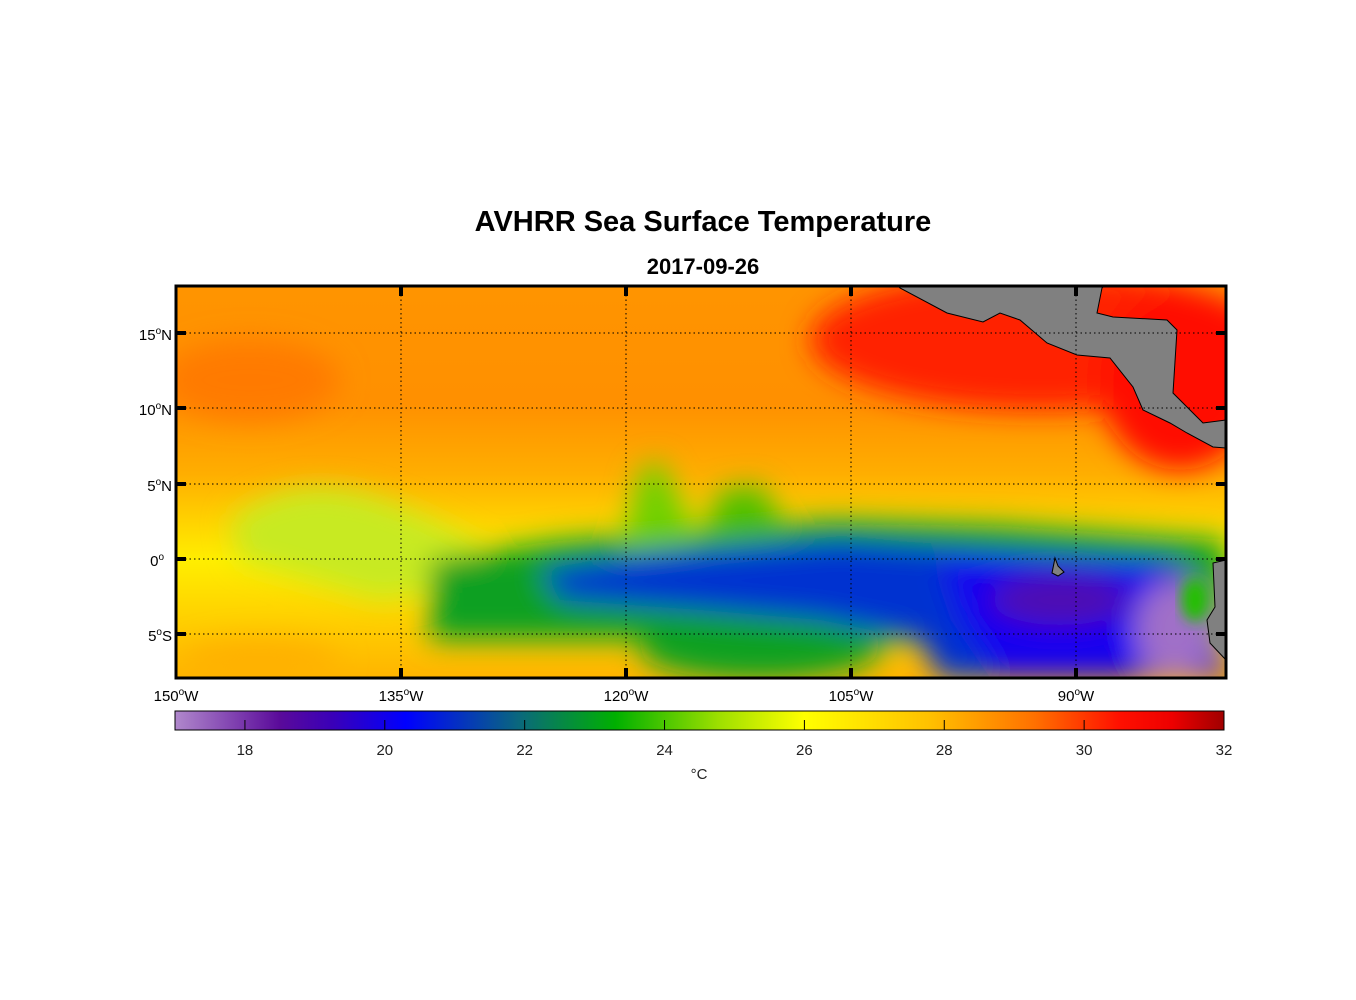 This screenshot has height=1000, width=1356. I want to click on colorbar-tick-label: 18, so click(245, 750).